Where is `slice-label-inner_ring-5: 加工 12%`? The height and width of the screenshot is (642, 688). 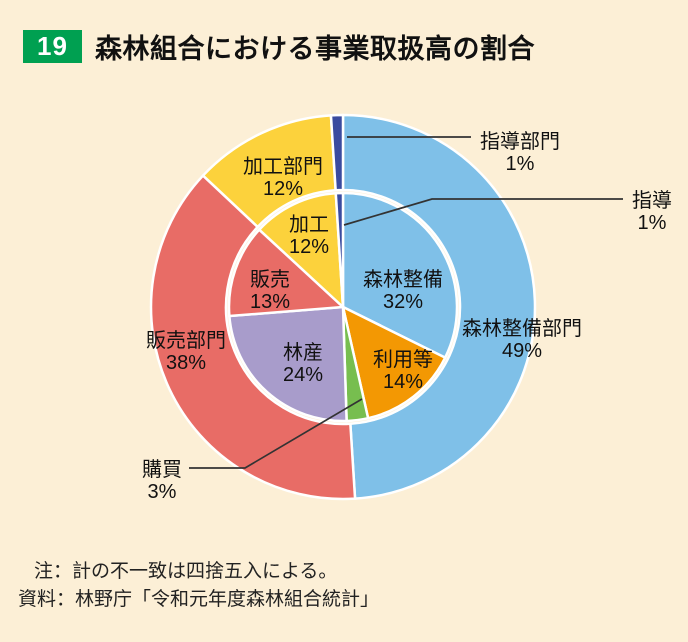
slice-label-inner_ring-5: 加工 12% is located at coordinates (309, 236).